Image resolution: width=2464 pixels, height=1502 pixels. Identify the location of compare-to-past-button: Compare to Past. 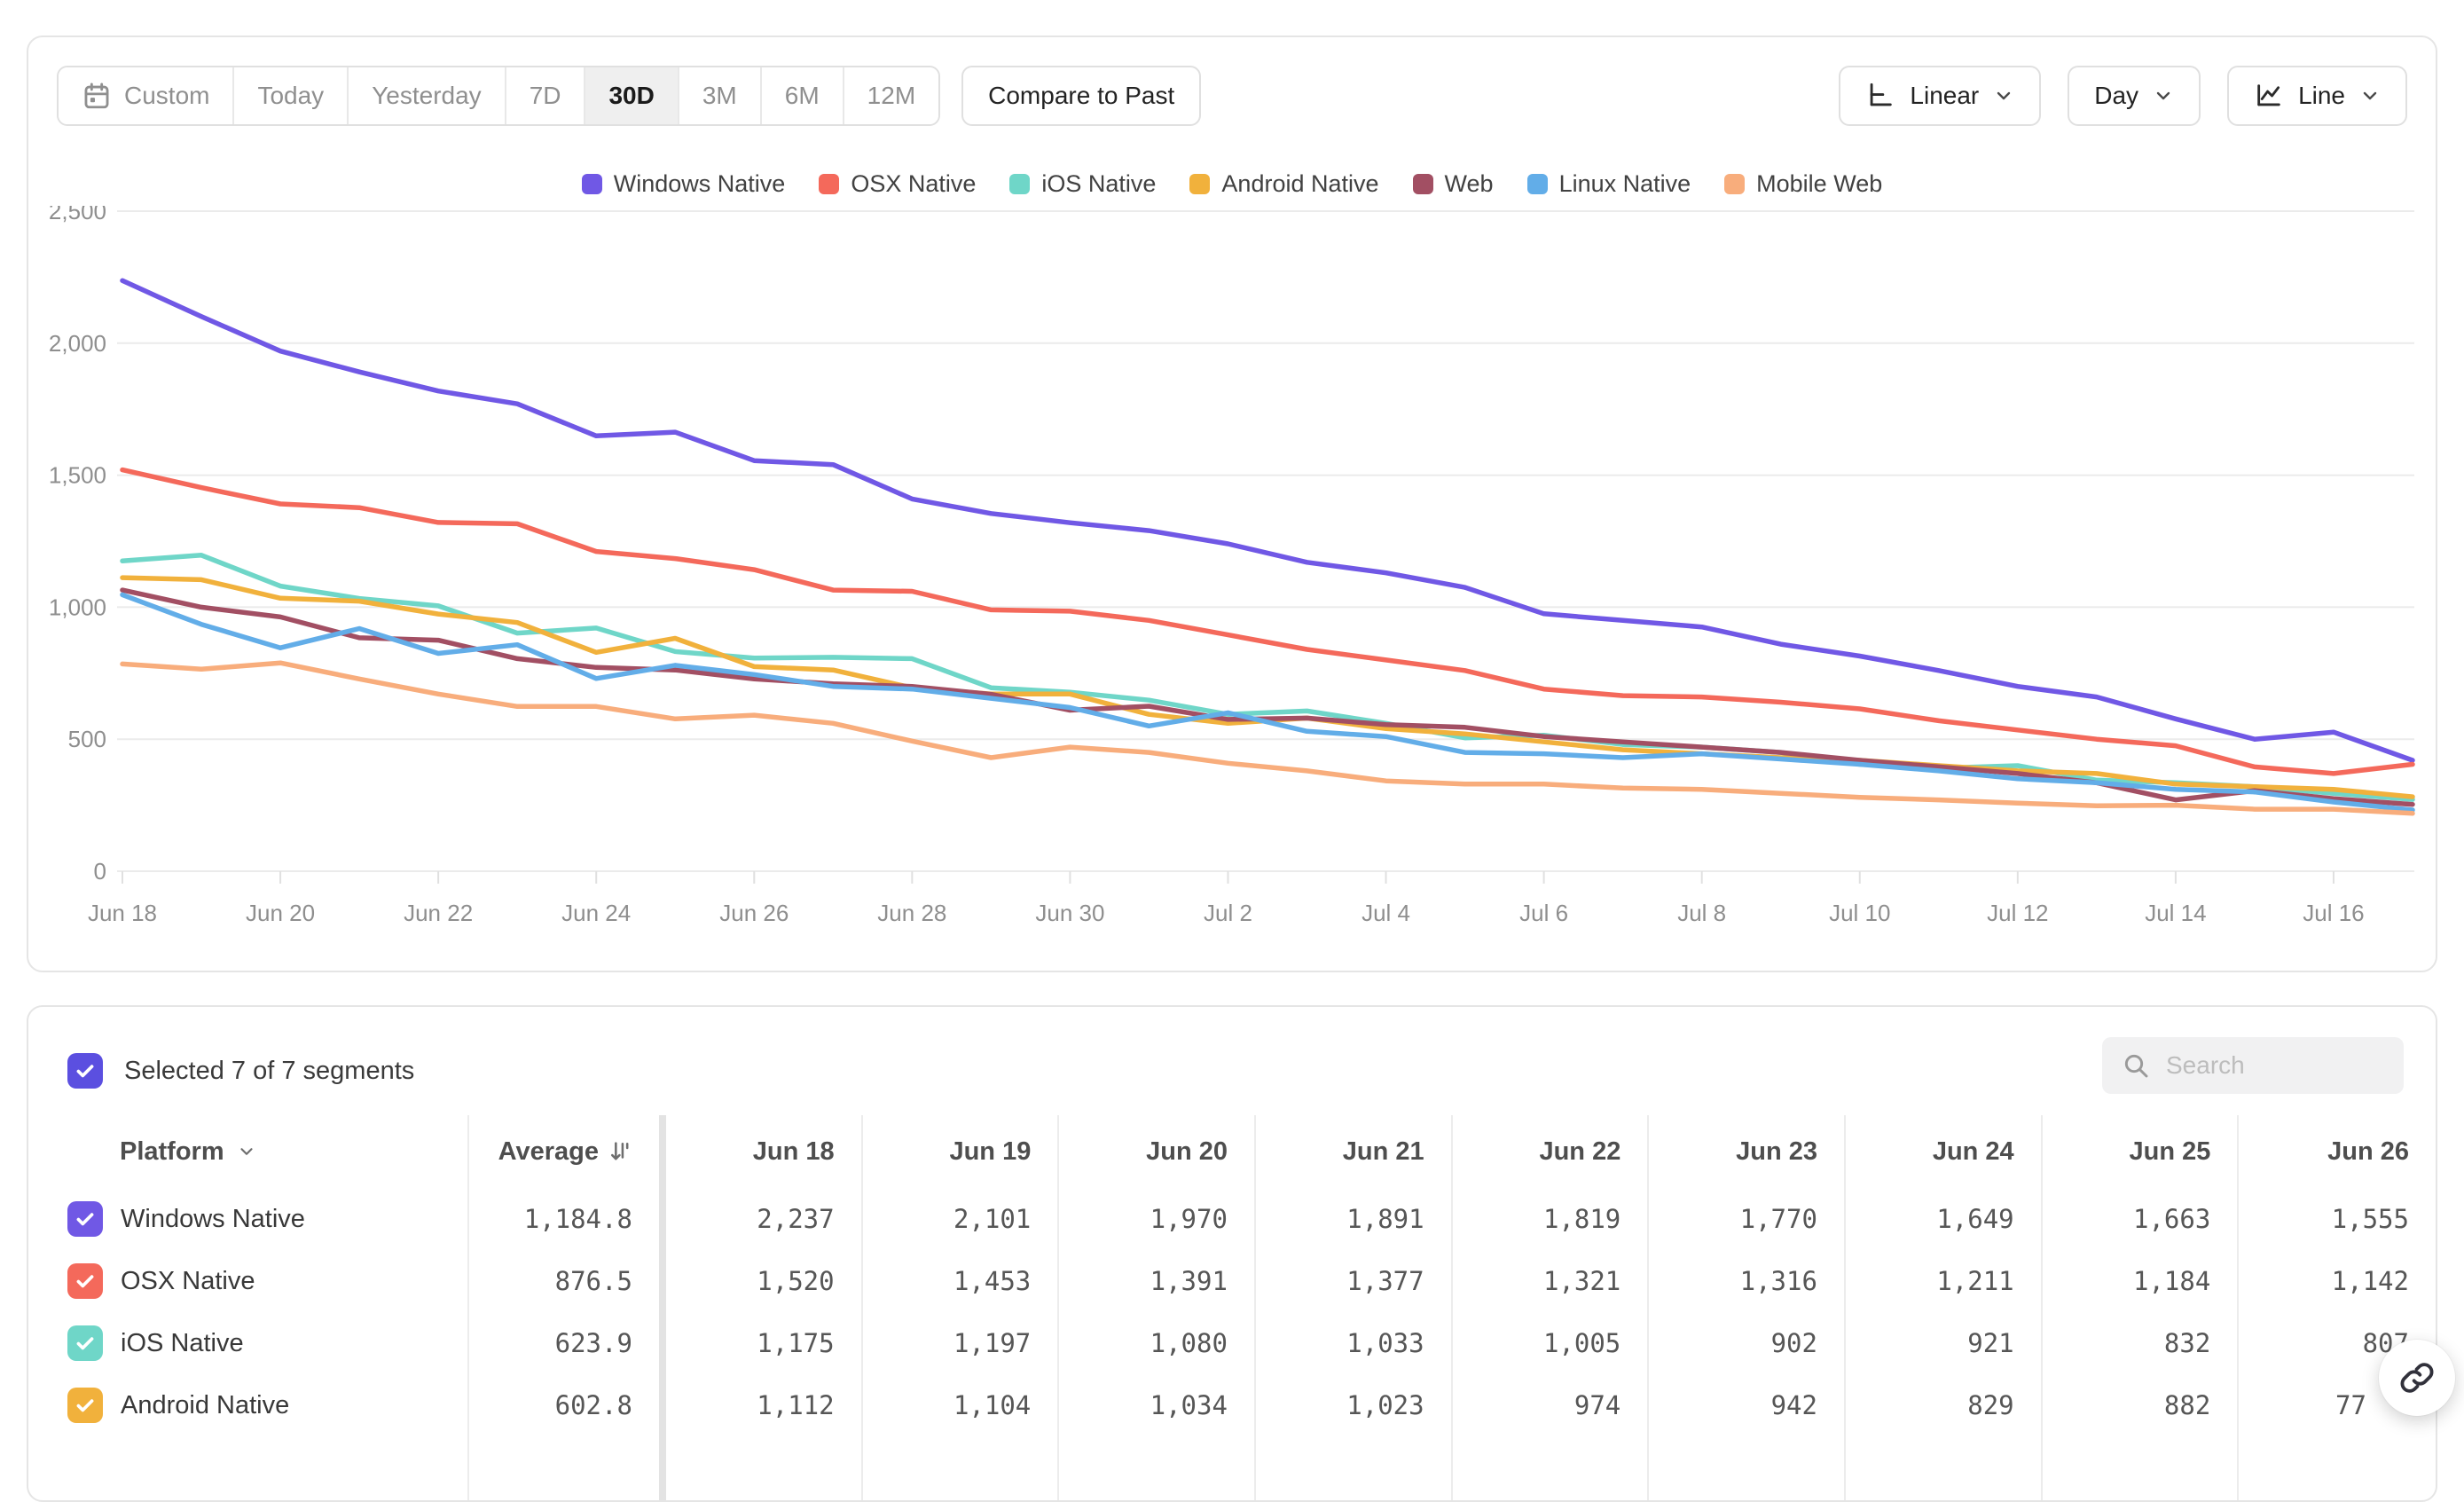
(1081, 96).